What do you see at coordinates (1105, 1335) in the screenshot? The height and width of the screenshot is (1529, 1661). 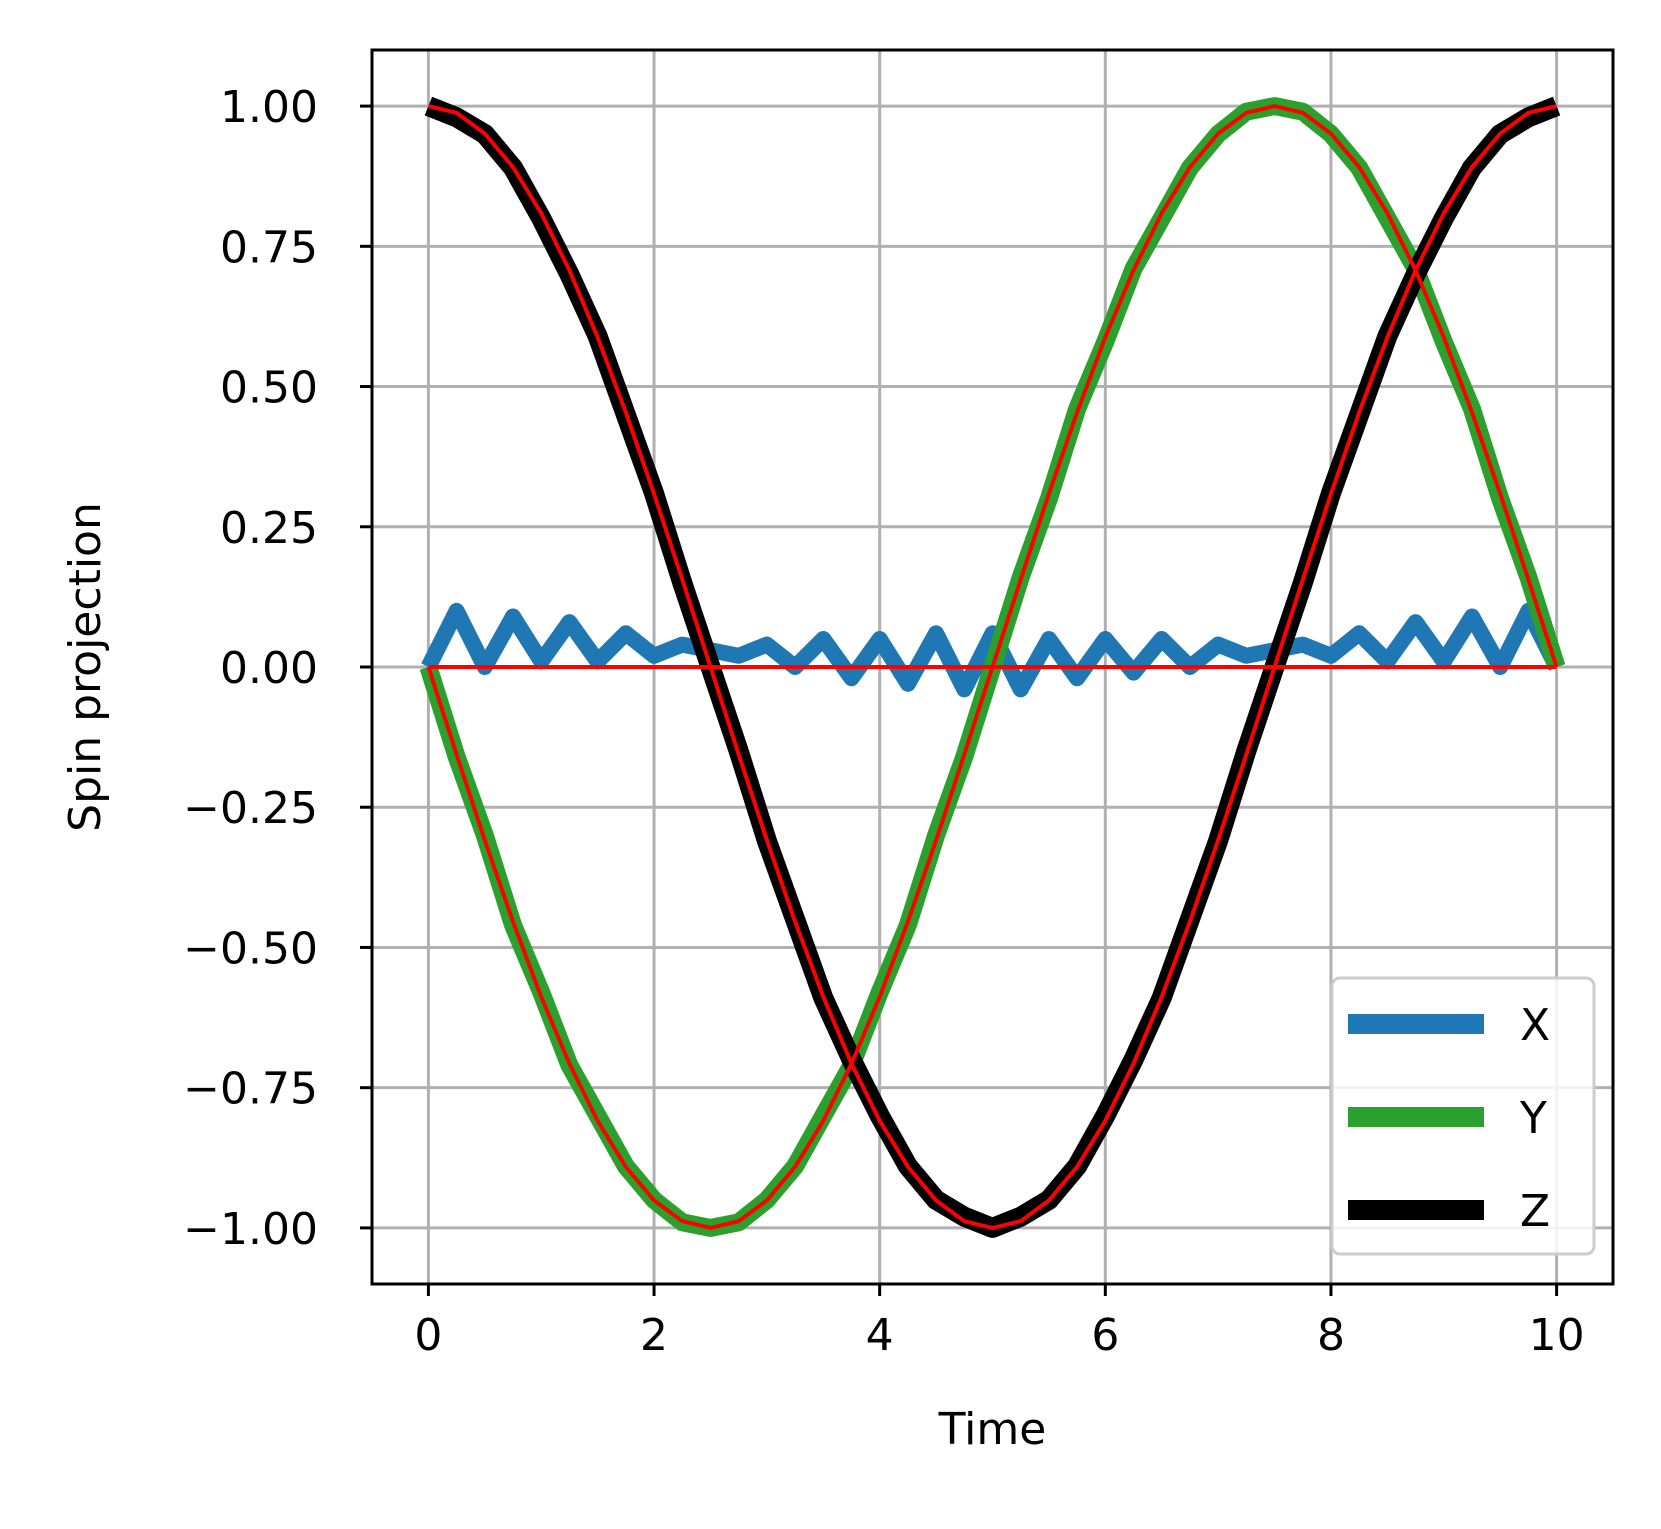 I see `x-tick-label: 6` at bounding box center [1105, 1335].